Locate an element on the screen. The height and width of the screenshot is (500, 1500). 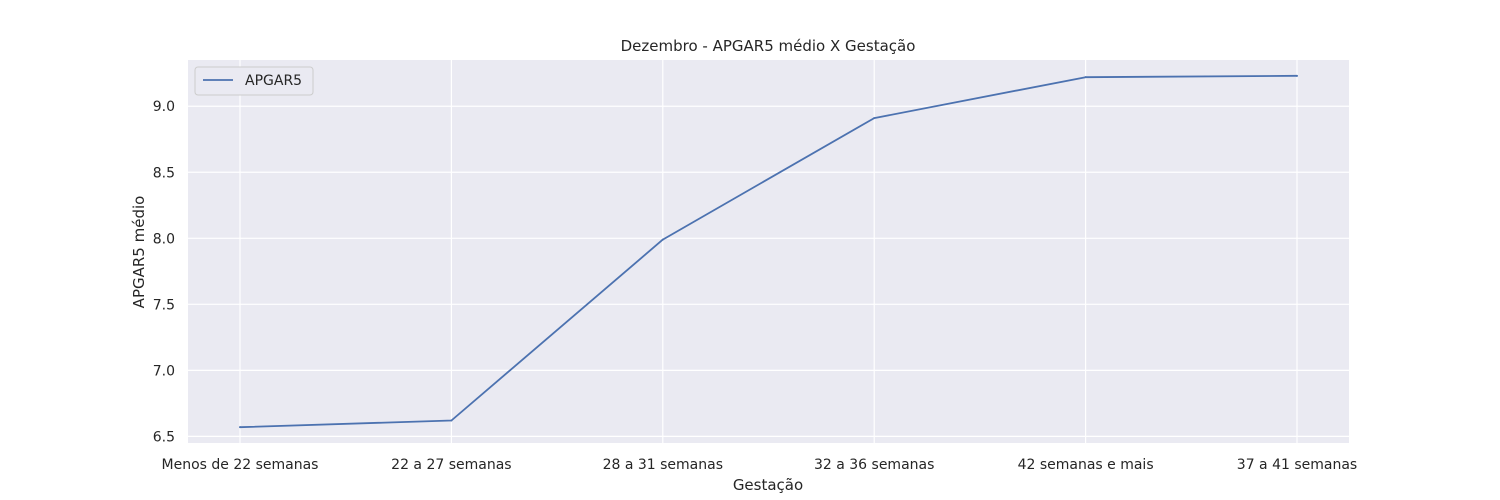
x-tick-label: 42 semanas e mais is located at coordinates (1086, 465).